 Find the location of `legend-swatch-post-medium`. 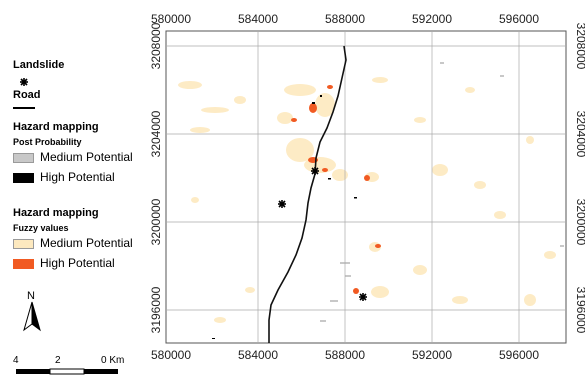

legend-swatch-post-medium is located at coordinates (23, 158).